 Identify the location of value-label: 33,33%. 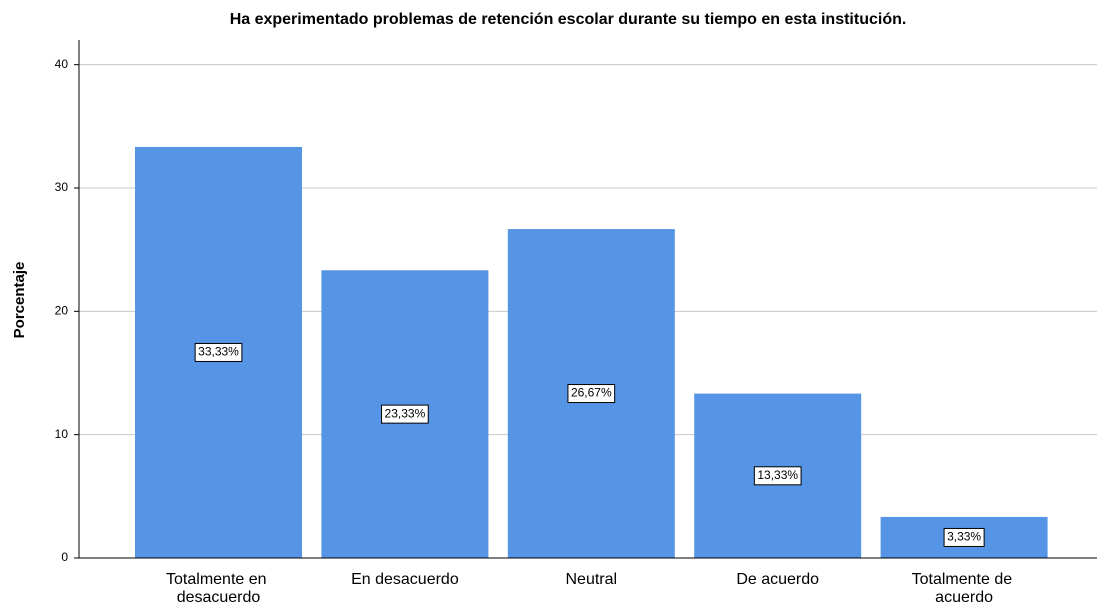
(218, 352).